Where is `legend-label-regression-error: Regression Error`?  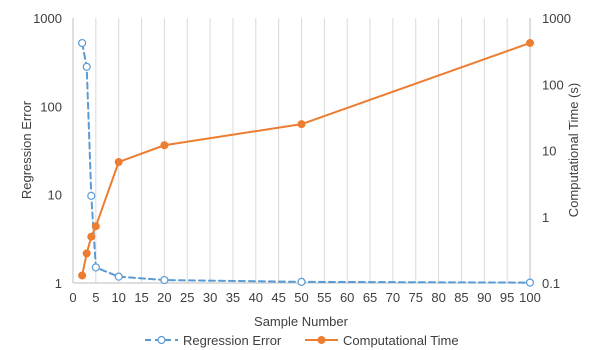 legend-label-regression-error: Regression Error is located at coordinates (232, 340).